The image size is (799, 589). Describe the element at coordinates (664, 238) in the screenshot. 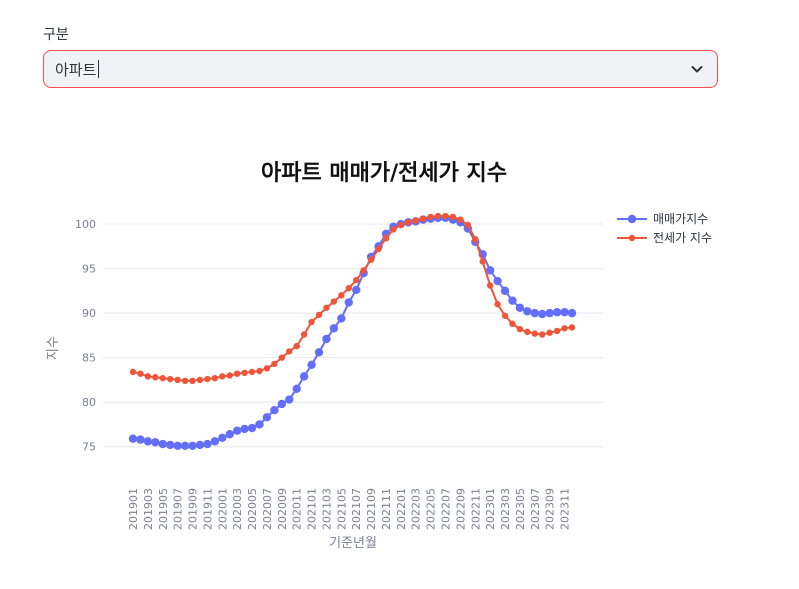

I see `legend-item: 전세가 지수` at that location.